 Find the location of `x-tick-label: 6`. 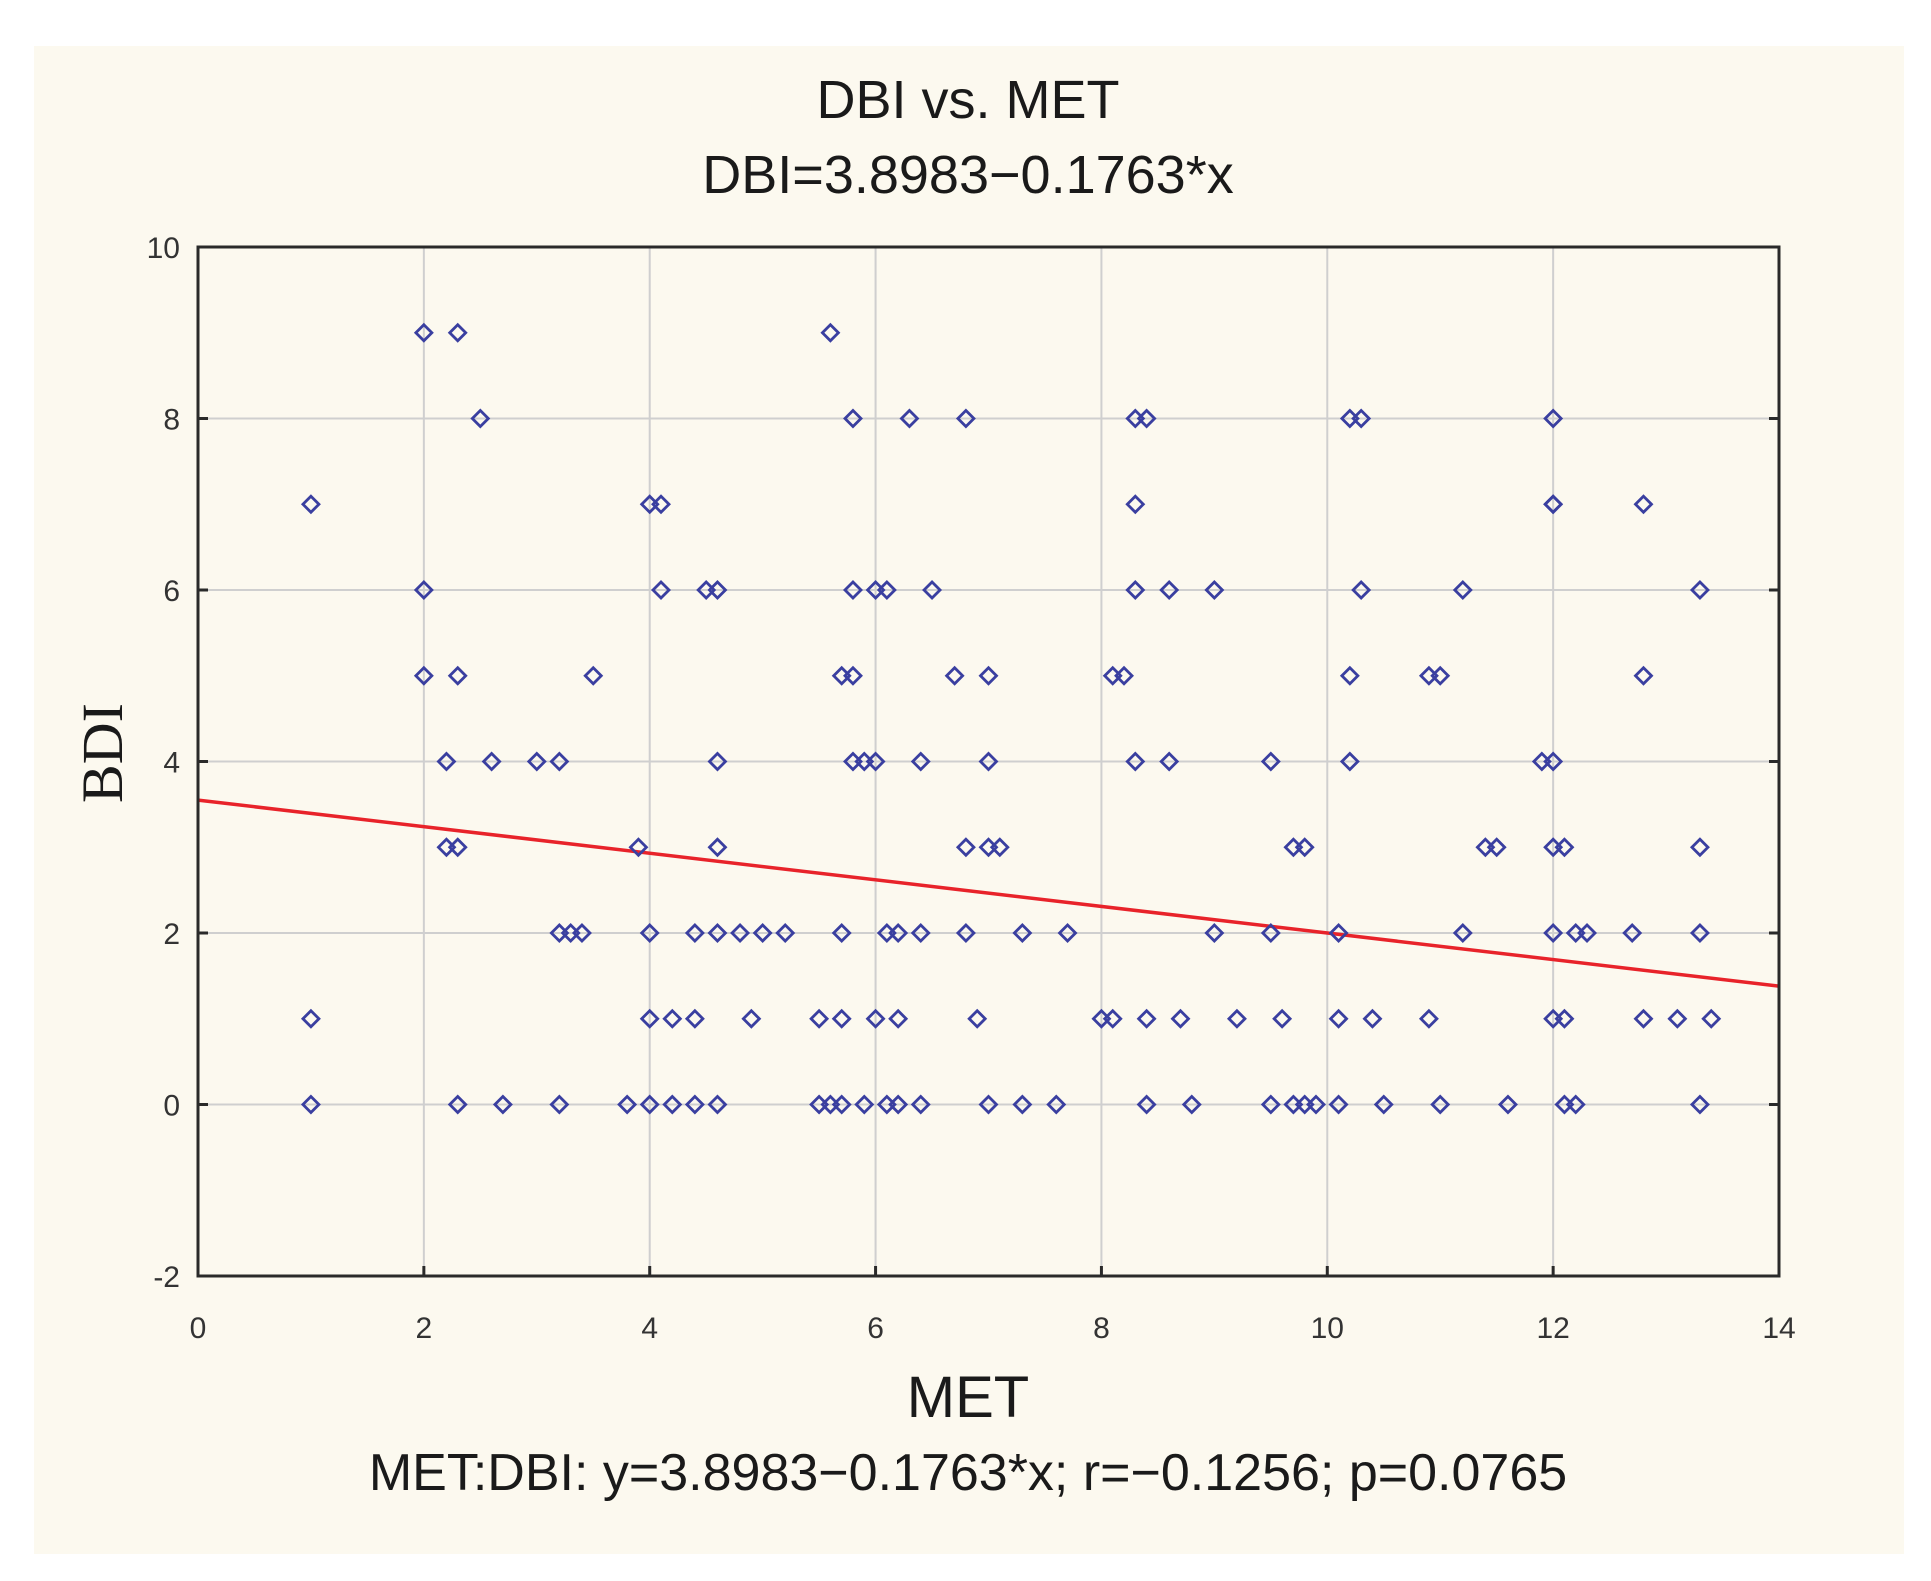

x-tick-label: 6 is located at coordinates (875, 1328).